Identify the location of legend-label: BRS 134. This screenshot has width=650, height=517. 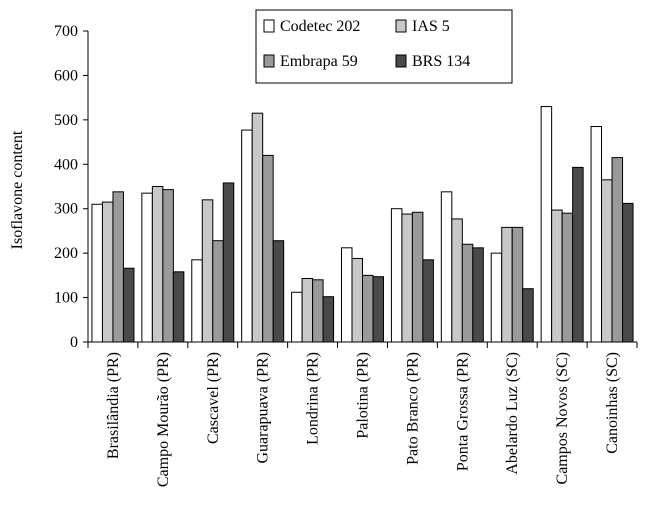
(441, 61).